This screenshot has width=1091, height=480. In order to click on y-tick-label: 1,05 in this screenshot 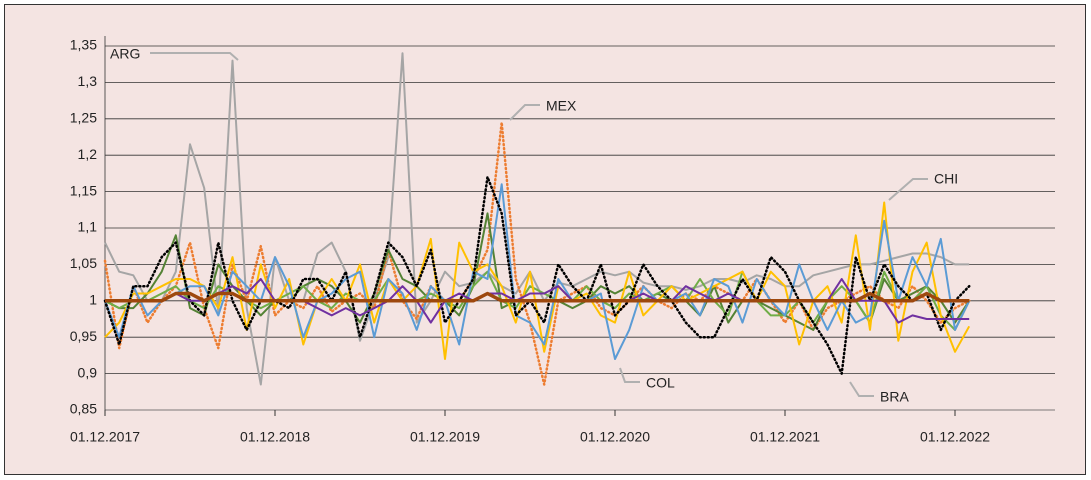, I will do `click(83, 263)`.